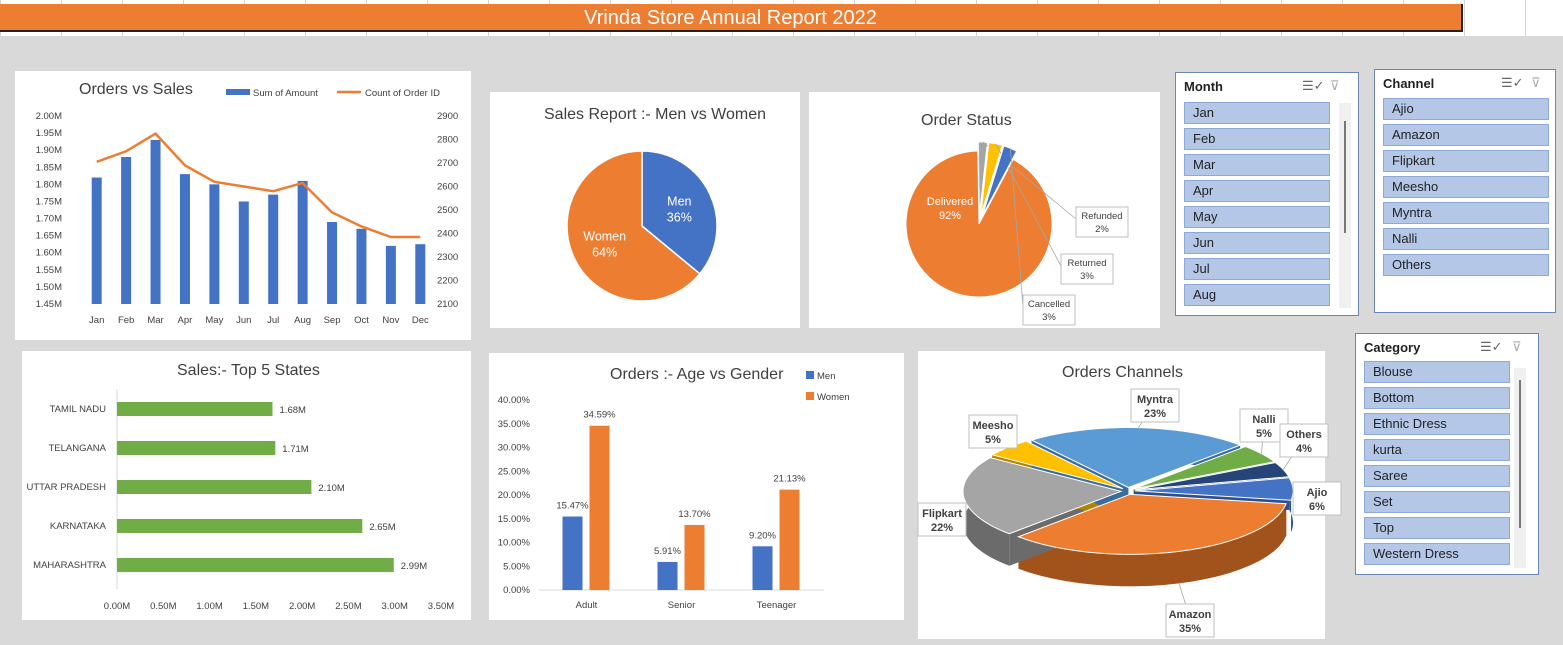 This screenshot has width=1563, height=645. I want to click on slicer-item-saree: Saree, so click(1437, 476).